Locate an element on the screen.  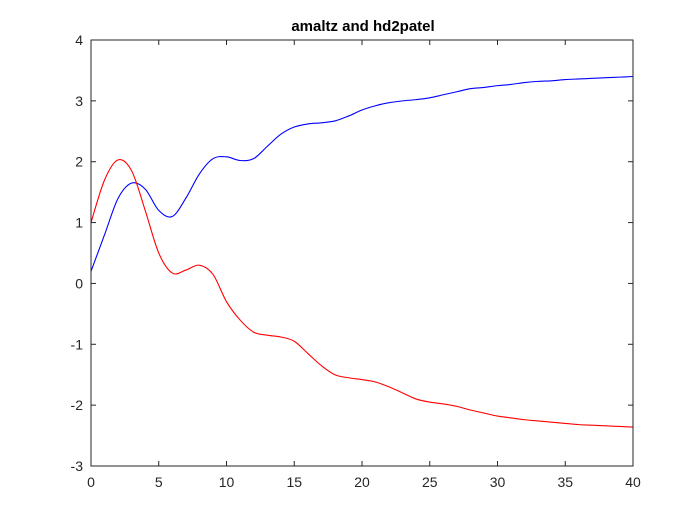
x-tick-label: 10 is located at coordinates (227, 482).